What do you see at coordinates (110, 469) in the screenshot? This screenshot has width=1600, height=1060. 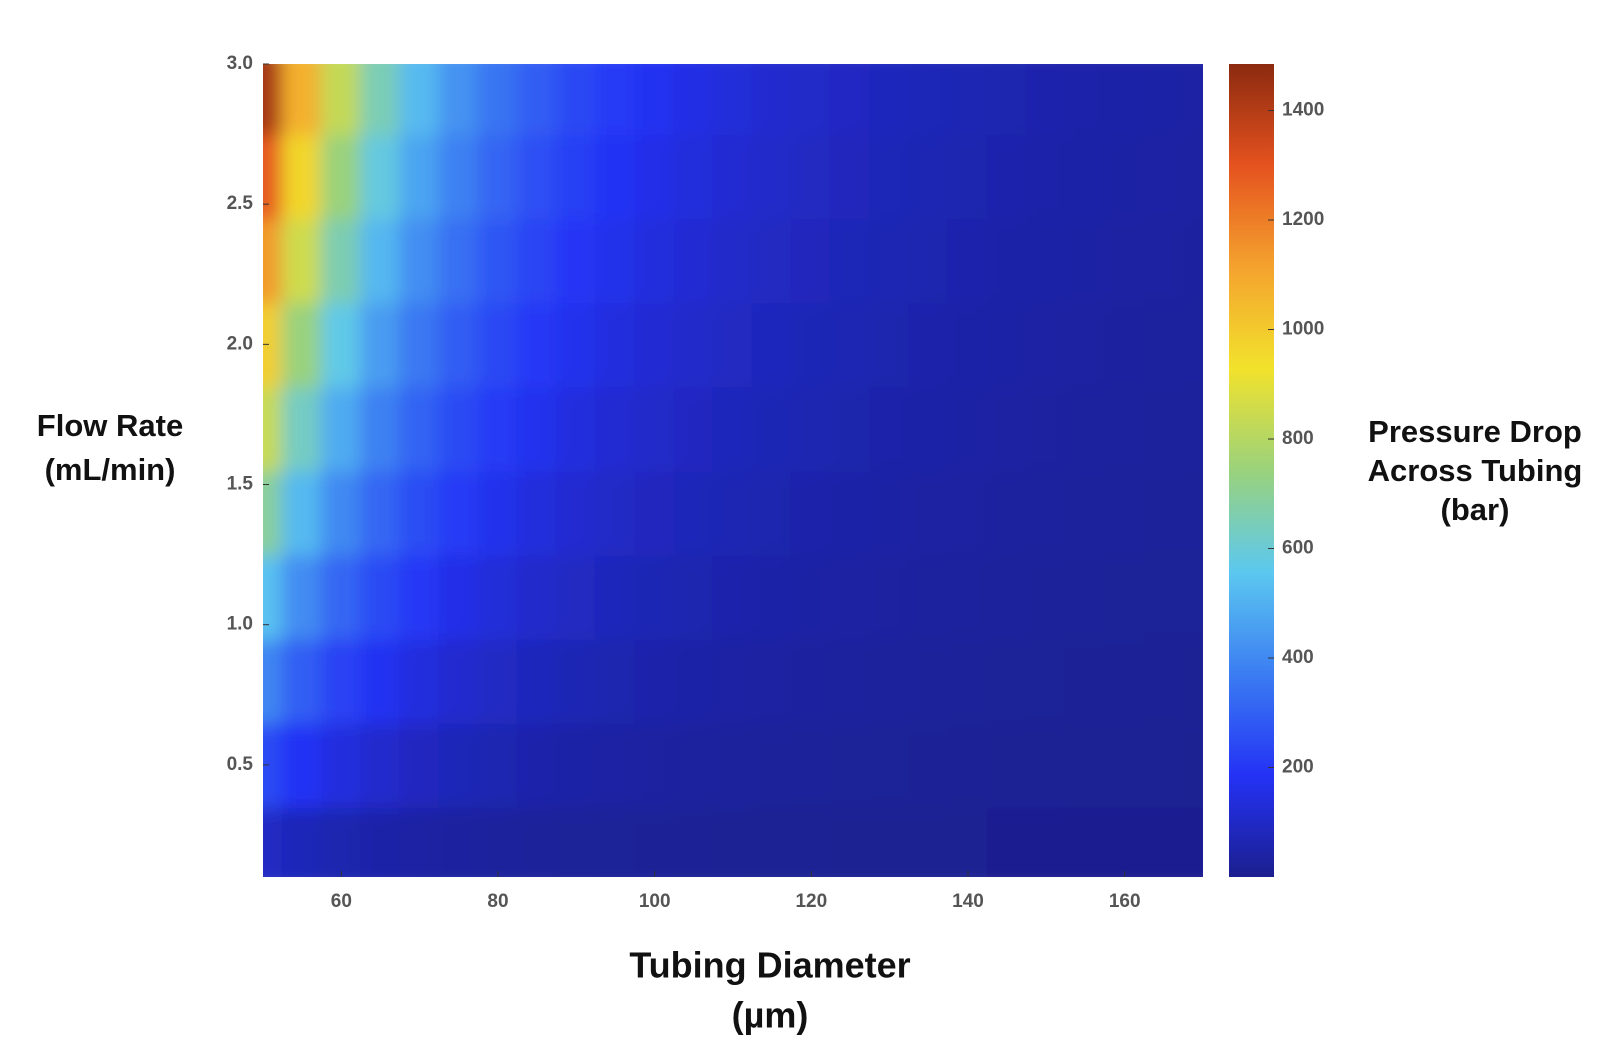 I see `y-axis-label: (mL/min)` at bounding box center [110, 469].